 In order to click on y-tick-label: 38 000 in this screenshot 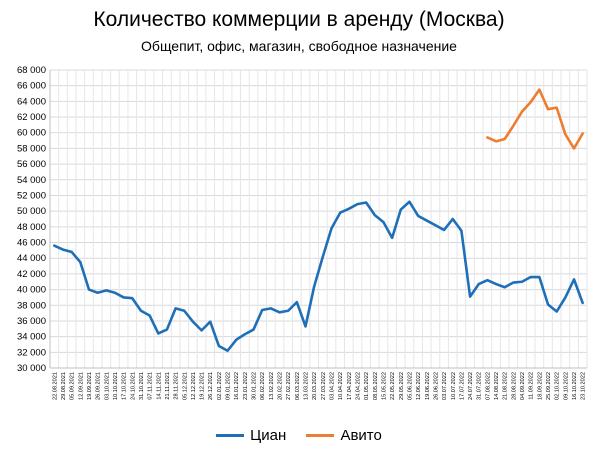, I will do `click(31, 305)`.